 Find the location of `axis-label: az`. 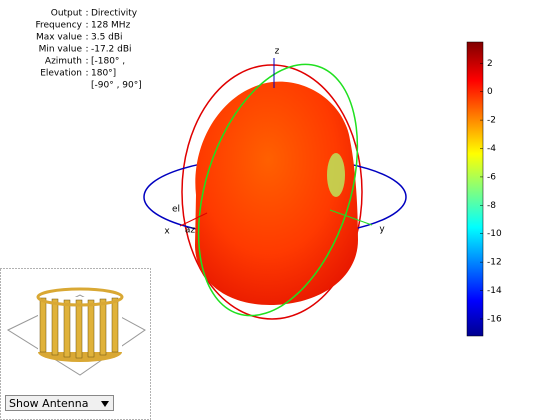

axis-label: az is located at coordinates (190, 231).